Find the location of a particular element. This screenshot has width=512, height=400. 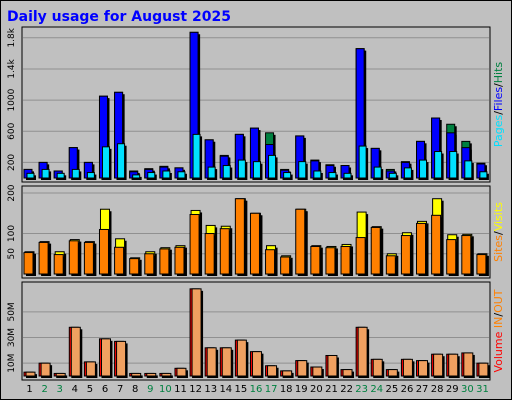

label-part: Hits is located at coordinates (498, 73).